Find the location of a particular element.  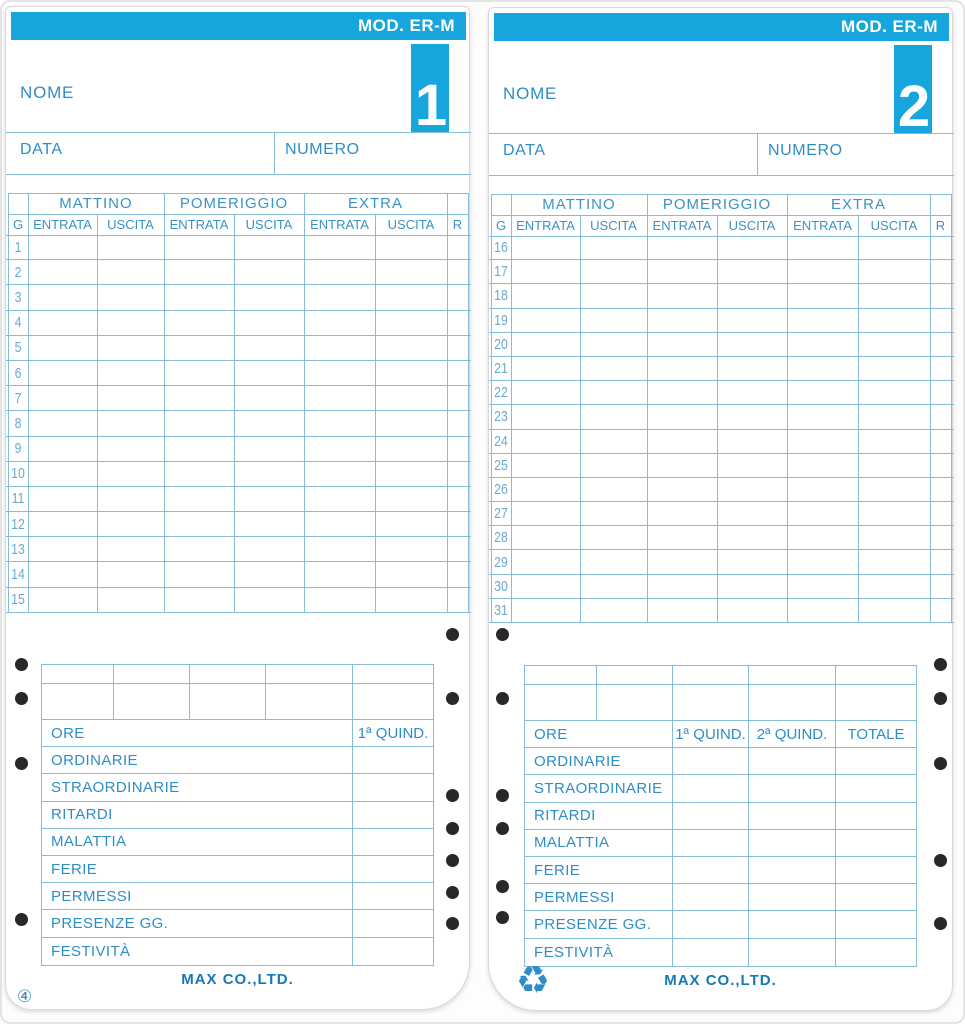

summary-row: RITARDI is located at coordinates (720, 816).